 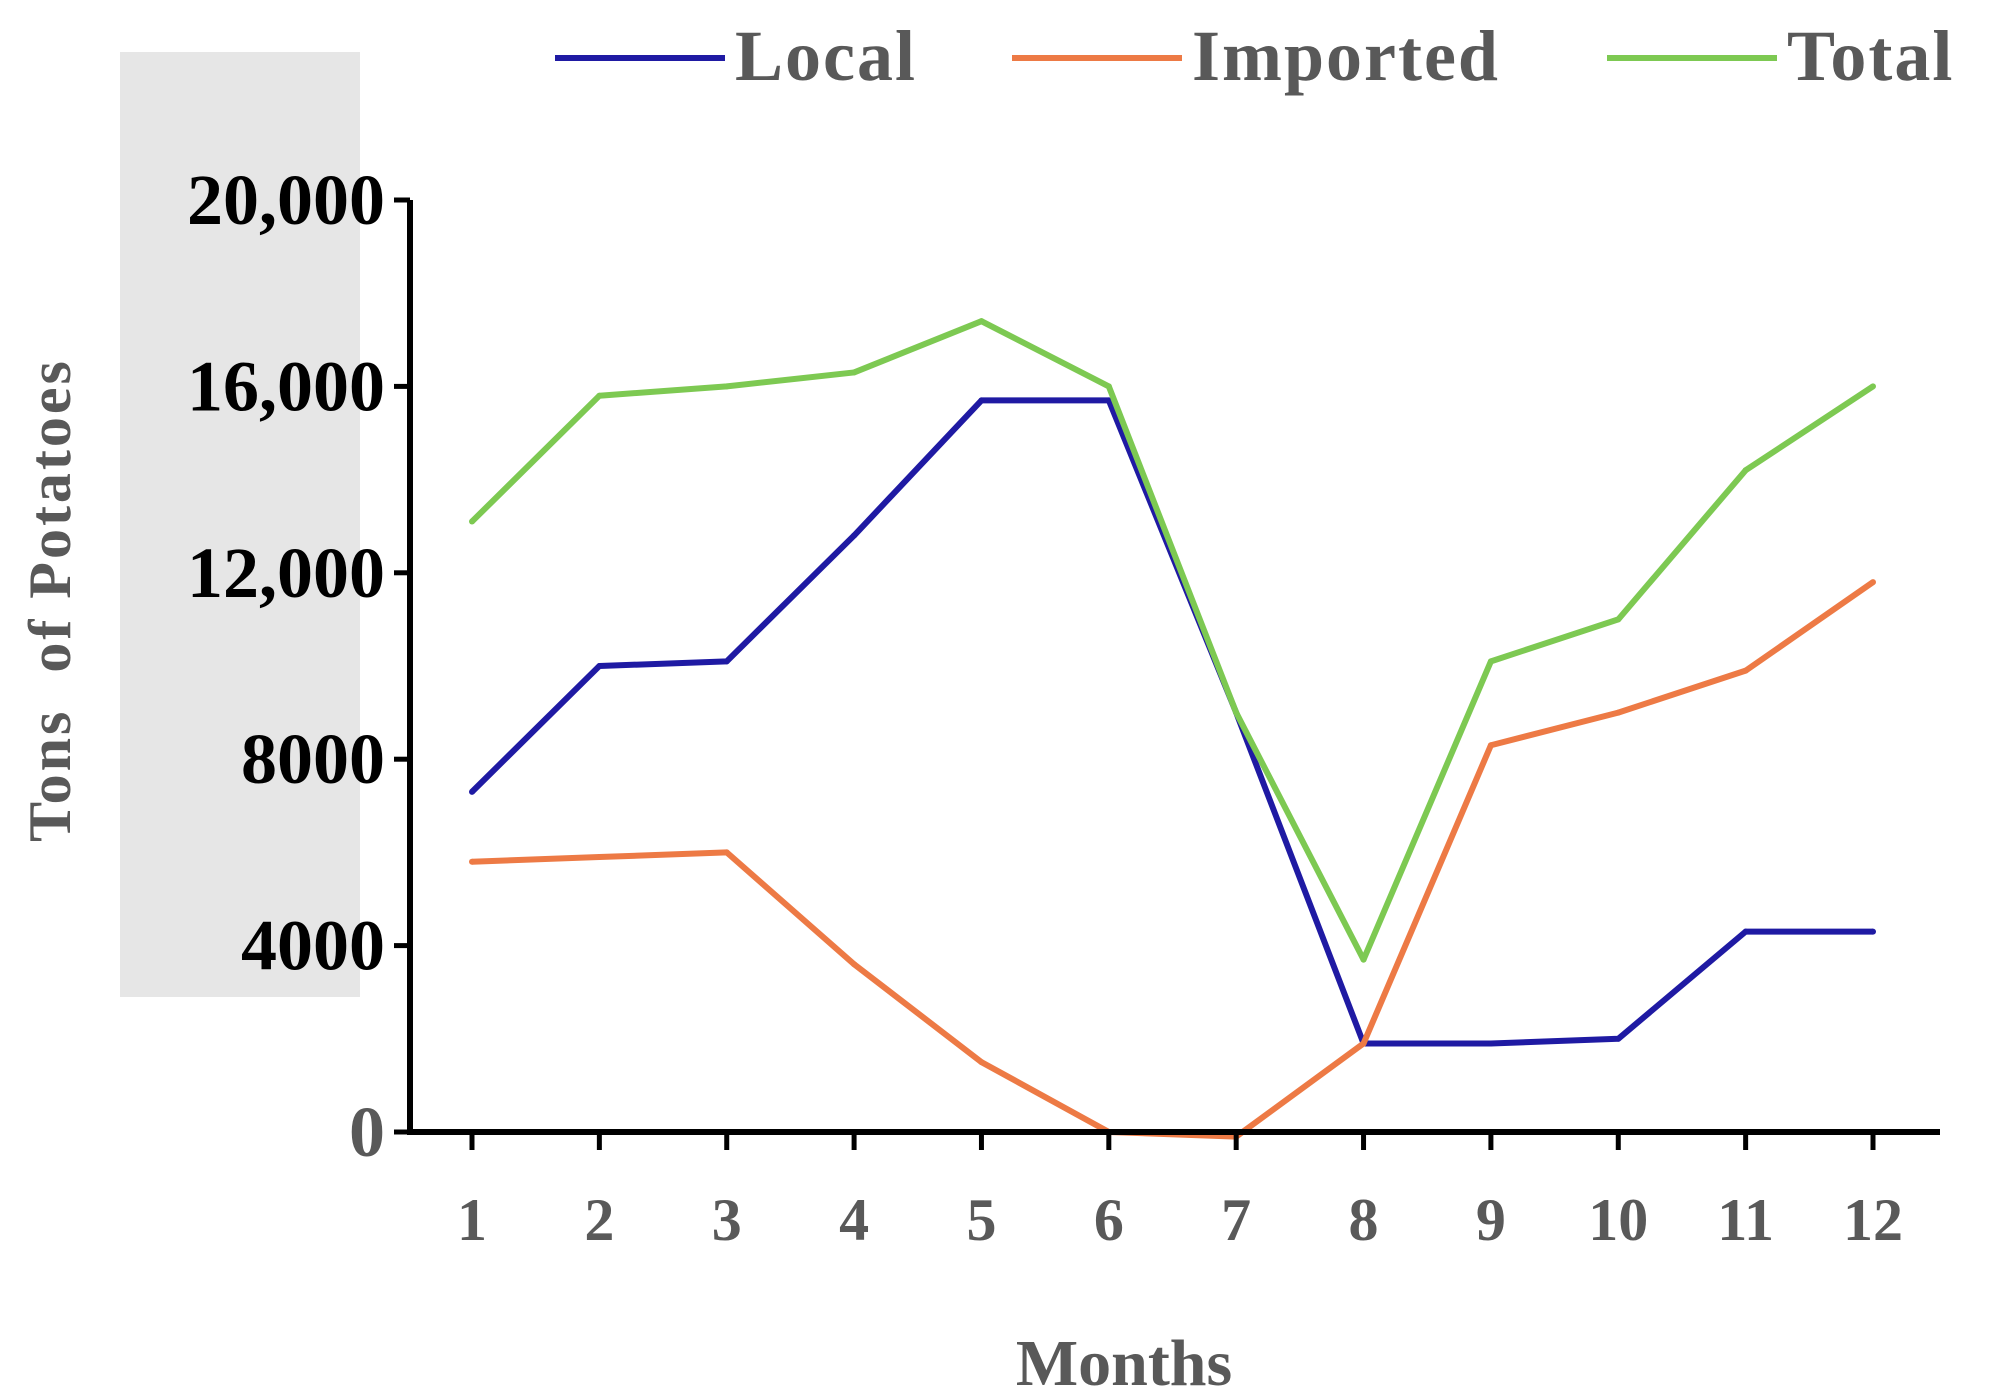 What do you see at coordinates (854, 1220) in the screenshot?
I see `x-tick-label: 4` at bounding box center [854, 1220].